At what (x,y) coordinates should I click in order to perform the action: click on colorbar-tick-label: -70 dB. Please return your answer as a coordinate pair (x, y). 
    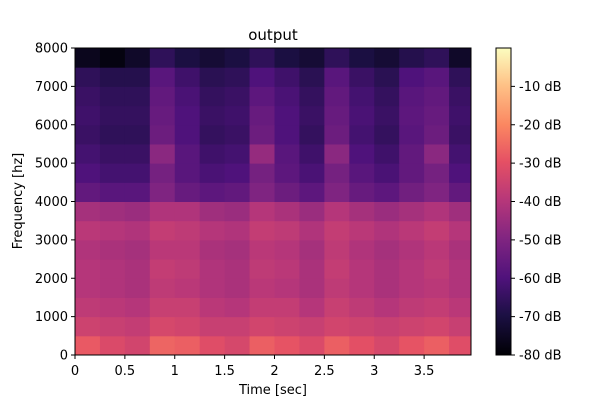
    Looking at the image, I should click on (540, 317).